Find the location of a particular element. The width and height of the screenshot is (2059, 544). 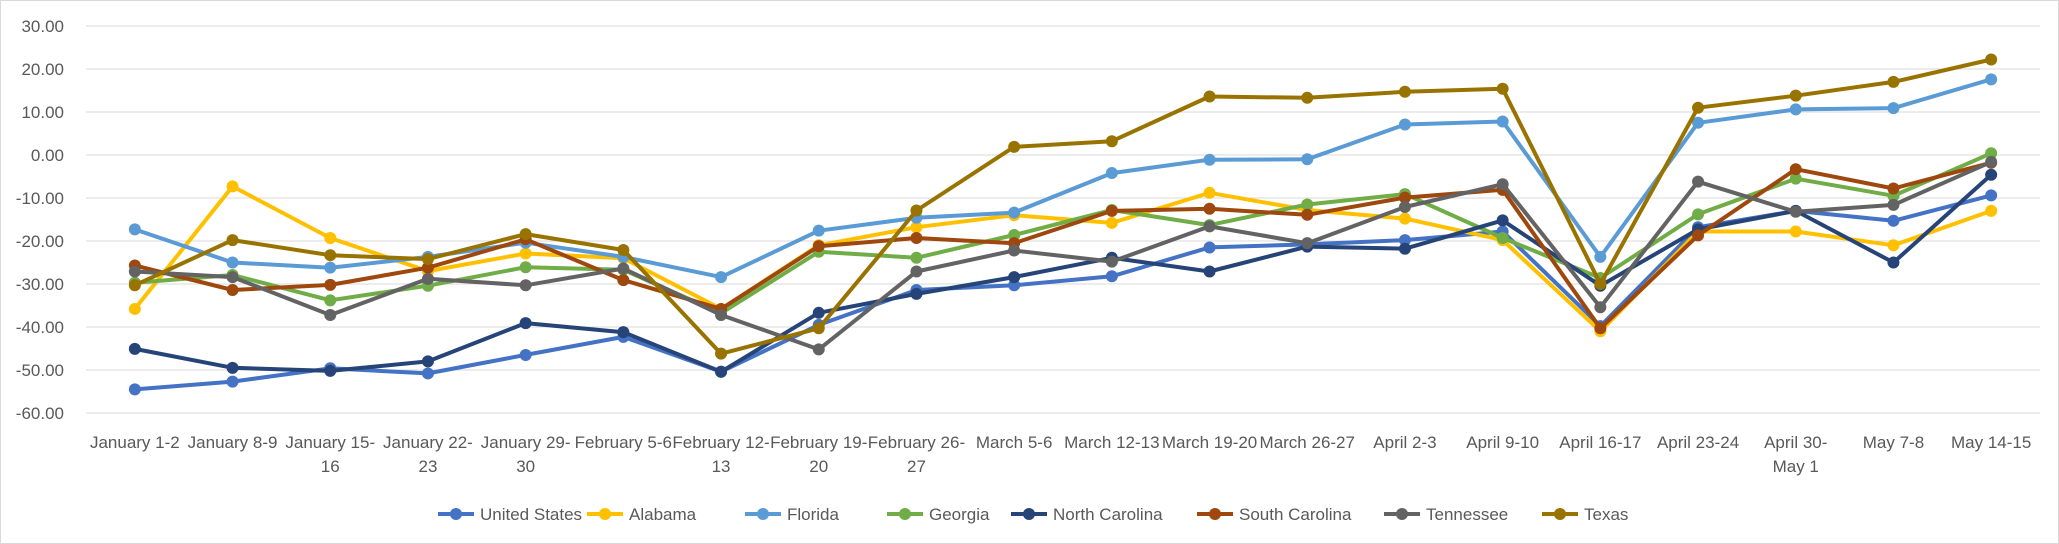

y-tick-label: 0.00 is located at coordinates (47, 155).